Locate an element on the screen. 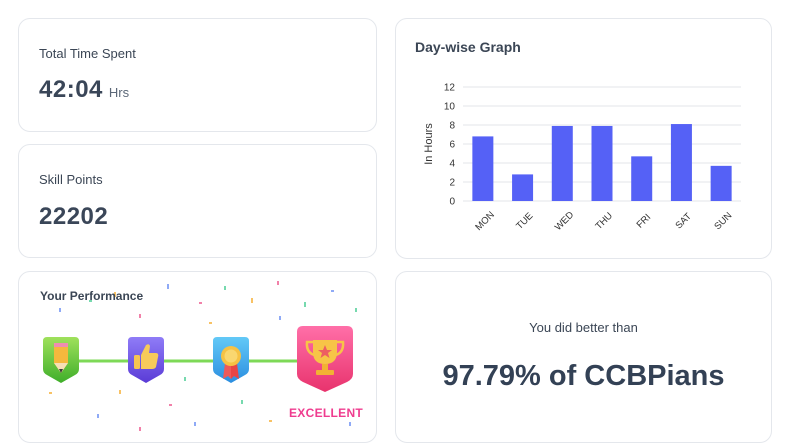  y-tick-label: 2 is located at coordinates (452, 183).